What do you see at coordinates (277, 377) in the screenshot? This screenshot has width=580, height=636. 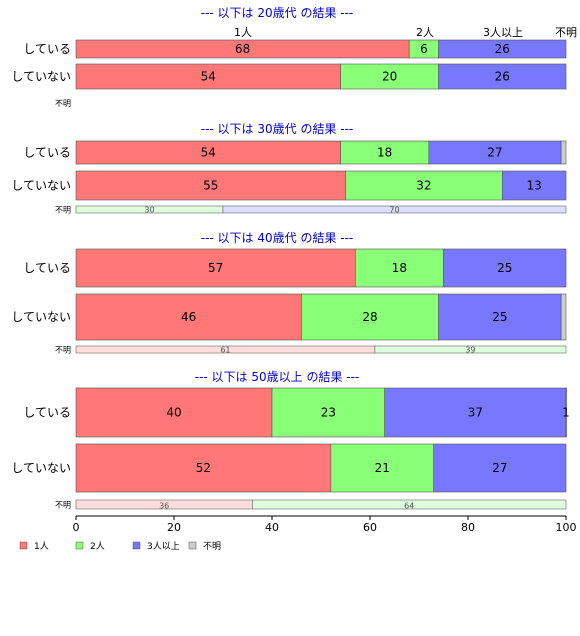 I see `group-title: --- 以下は 50歳以上 の結果 ---` at bounding box center [277, 377].